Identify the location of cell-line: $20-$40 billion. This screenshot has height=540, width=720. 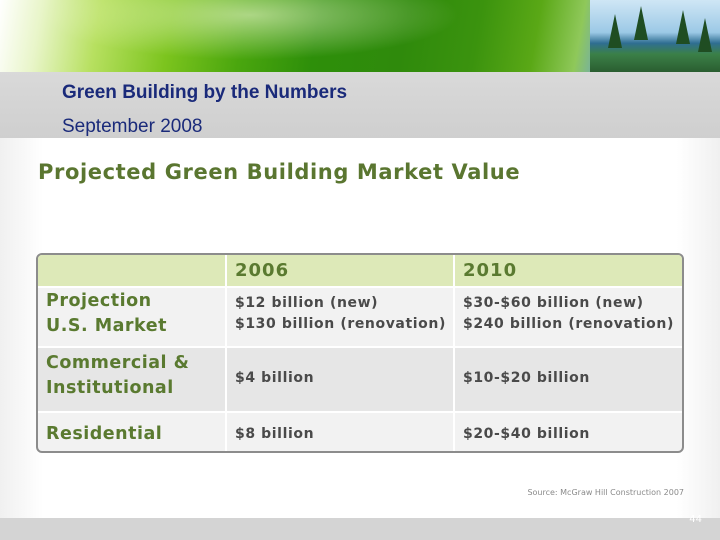
(526, 434).